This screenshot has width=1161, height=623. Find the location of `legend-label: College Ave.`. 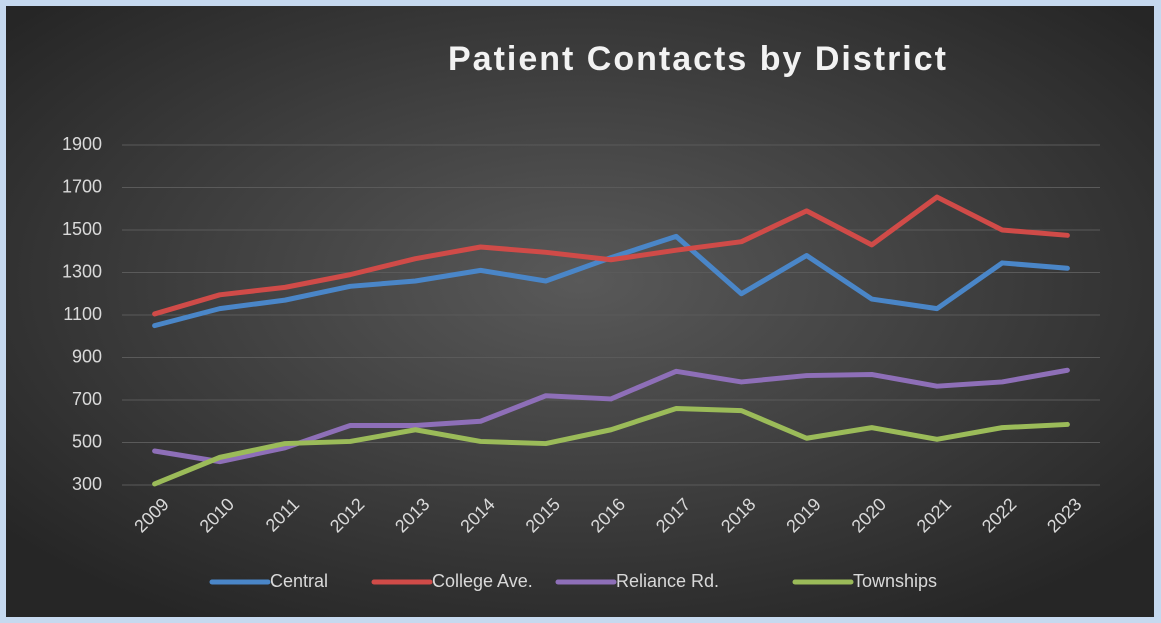

legend-label: College Ave. is located at coordinates (482, 581).